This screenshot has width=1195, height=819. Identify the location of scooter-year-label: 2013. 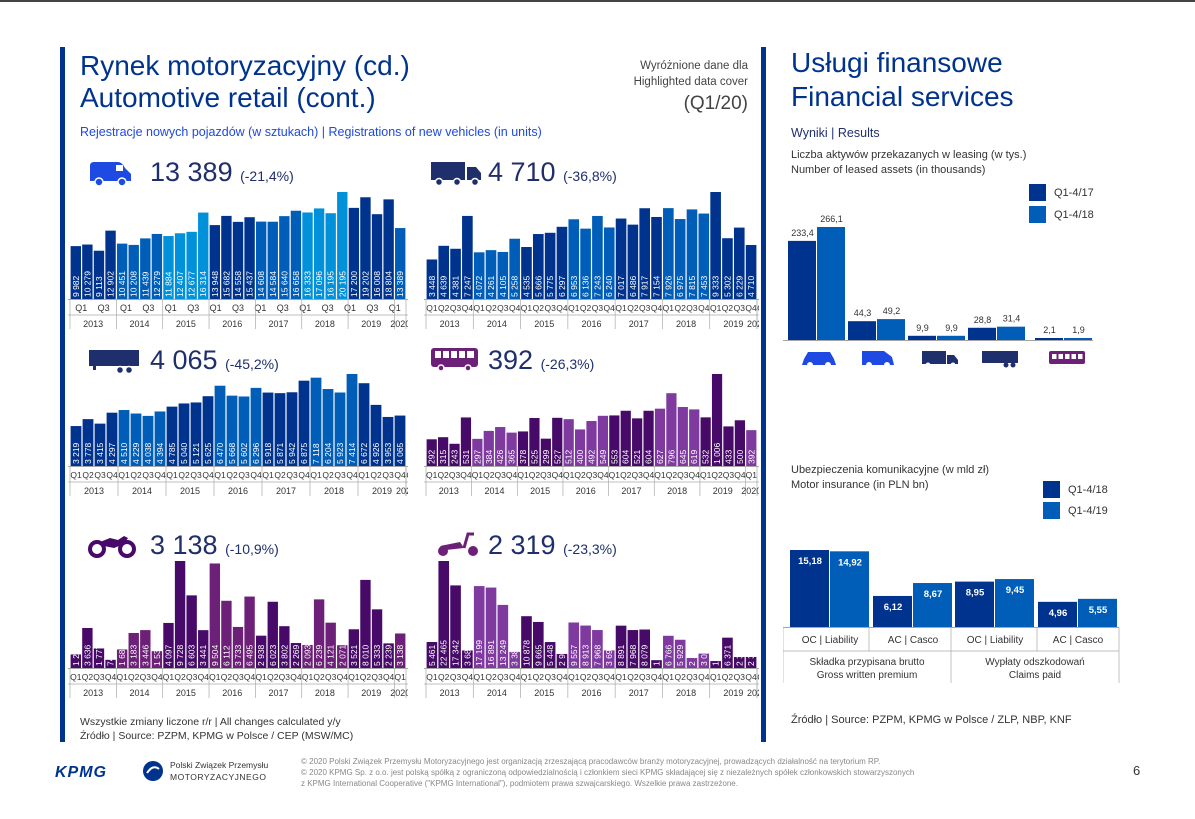
(450, 693).